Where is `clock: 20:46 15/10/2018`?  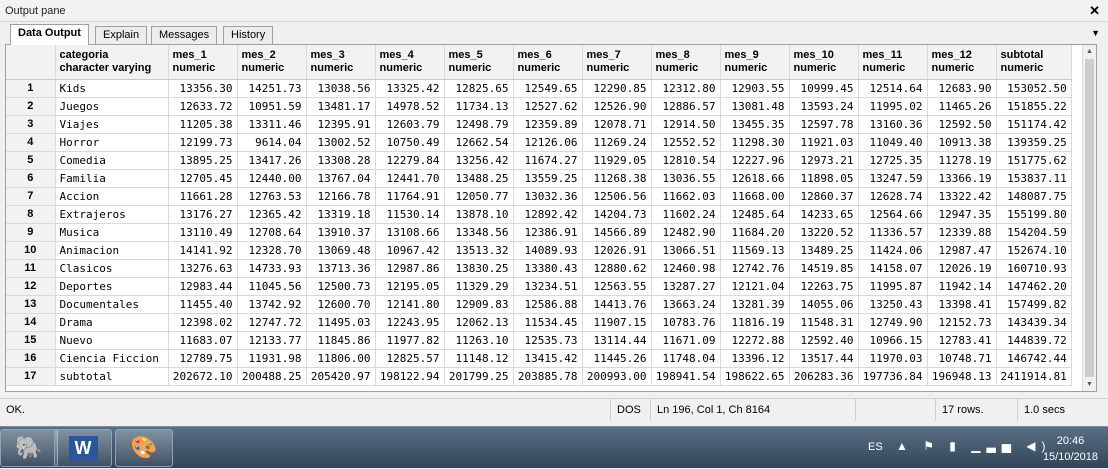
clock: 20:46 15/10/2018 is located at coordinates (1070, 449).